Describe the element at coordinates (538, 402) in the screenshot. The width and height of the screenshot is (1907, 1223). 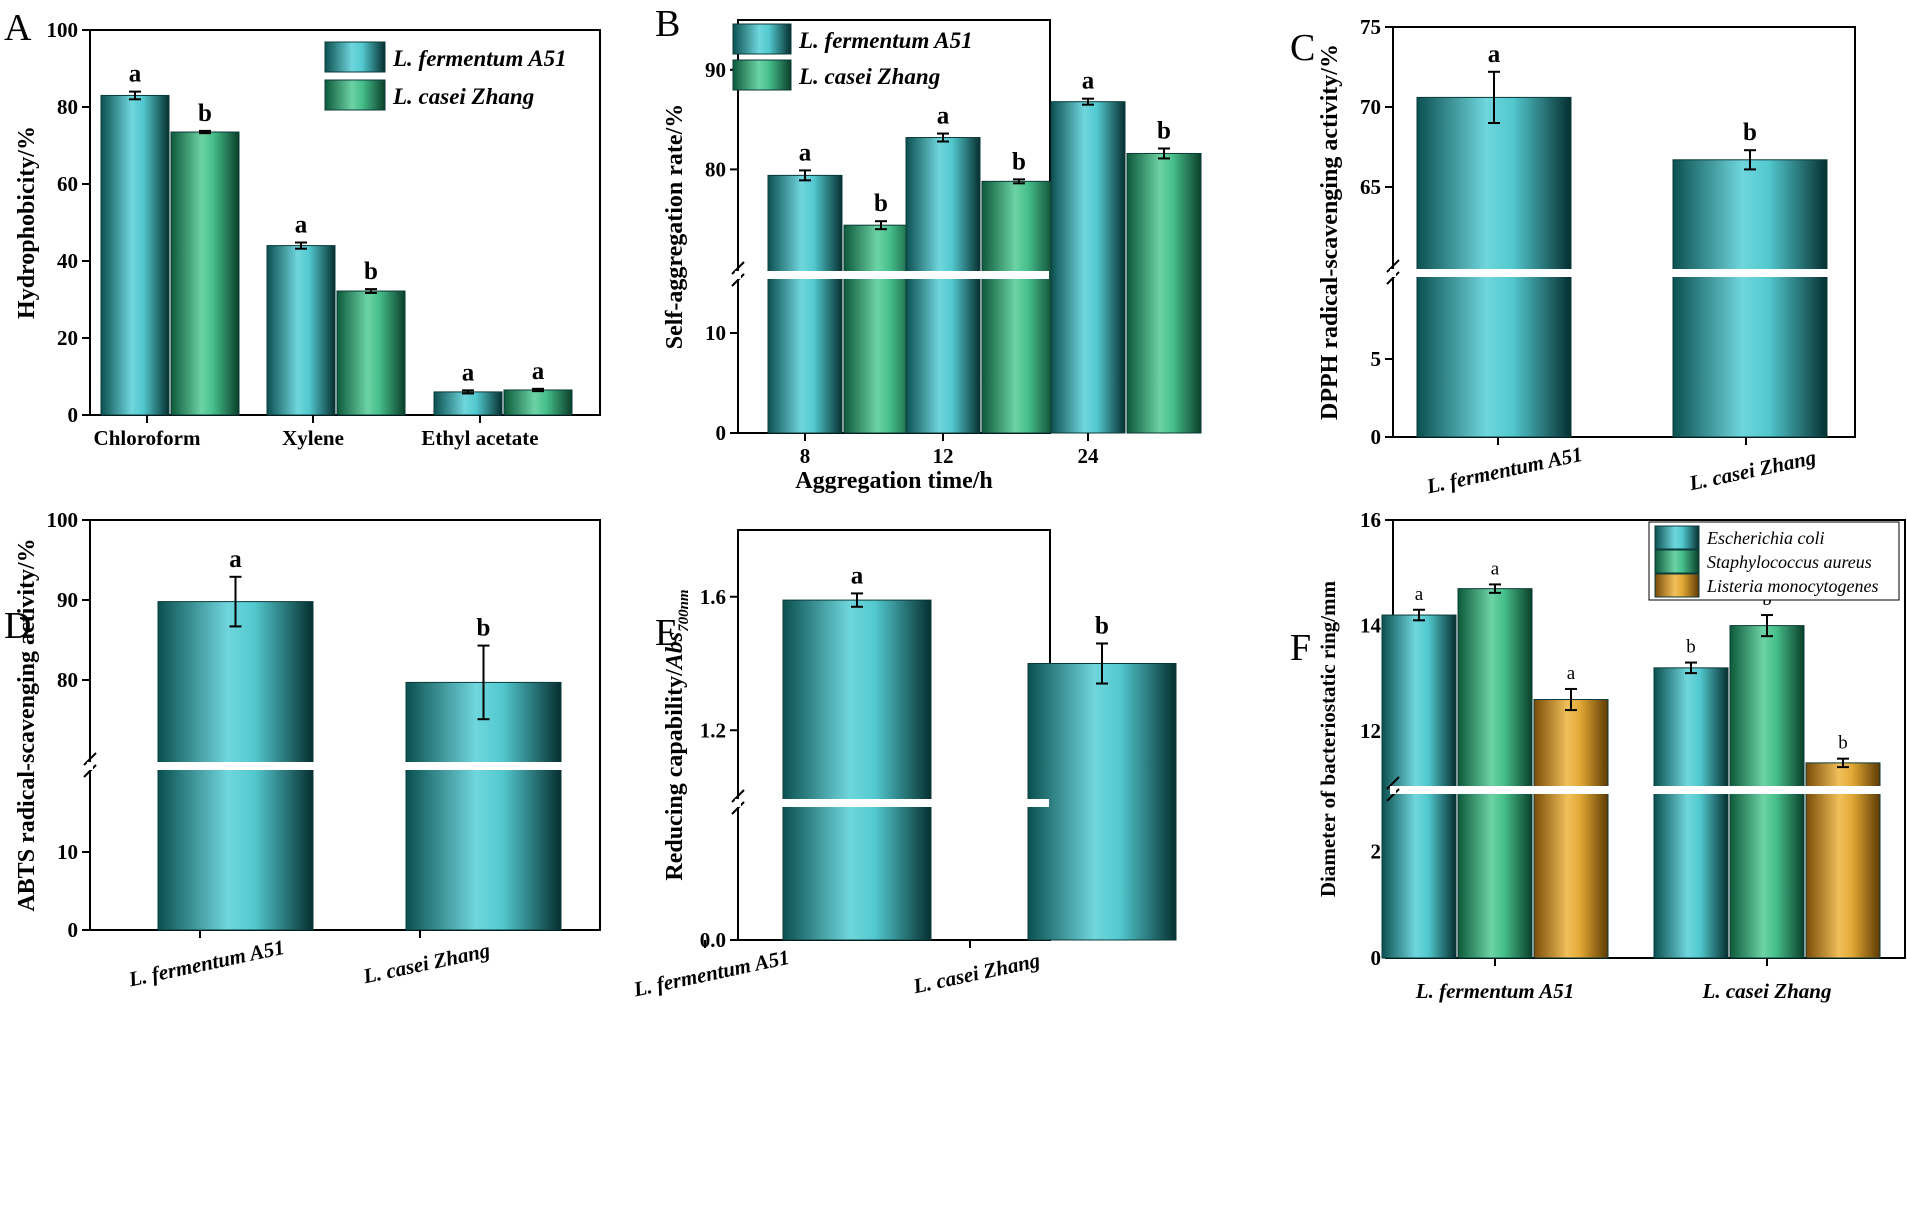
I see `bar-l-casei-zhang-ethyl-acetate` at that location.